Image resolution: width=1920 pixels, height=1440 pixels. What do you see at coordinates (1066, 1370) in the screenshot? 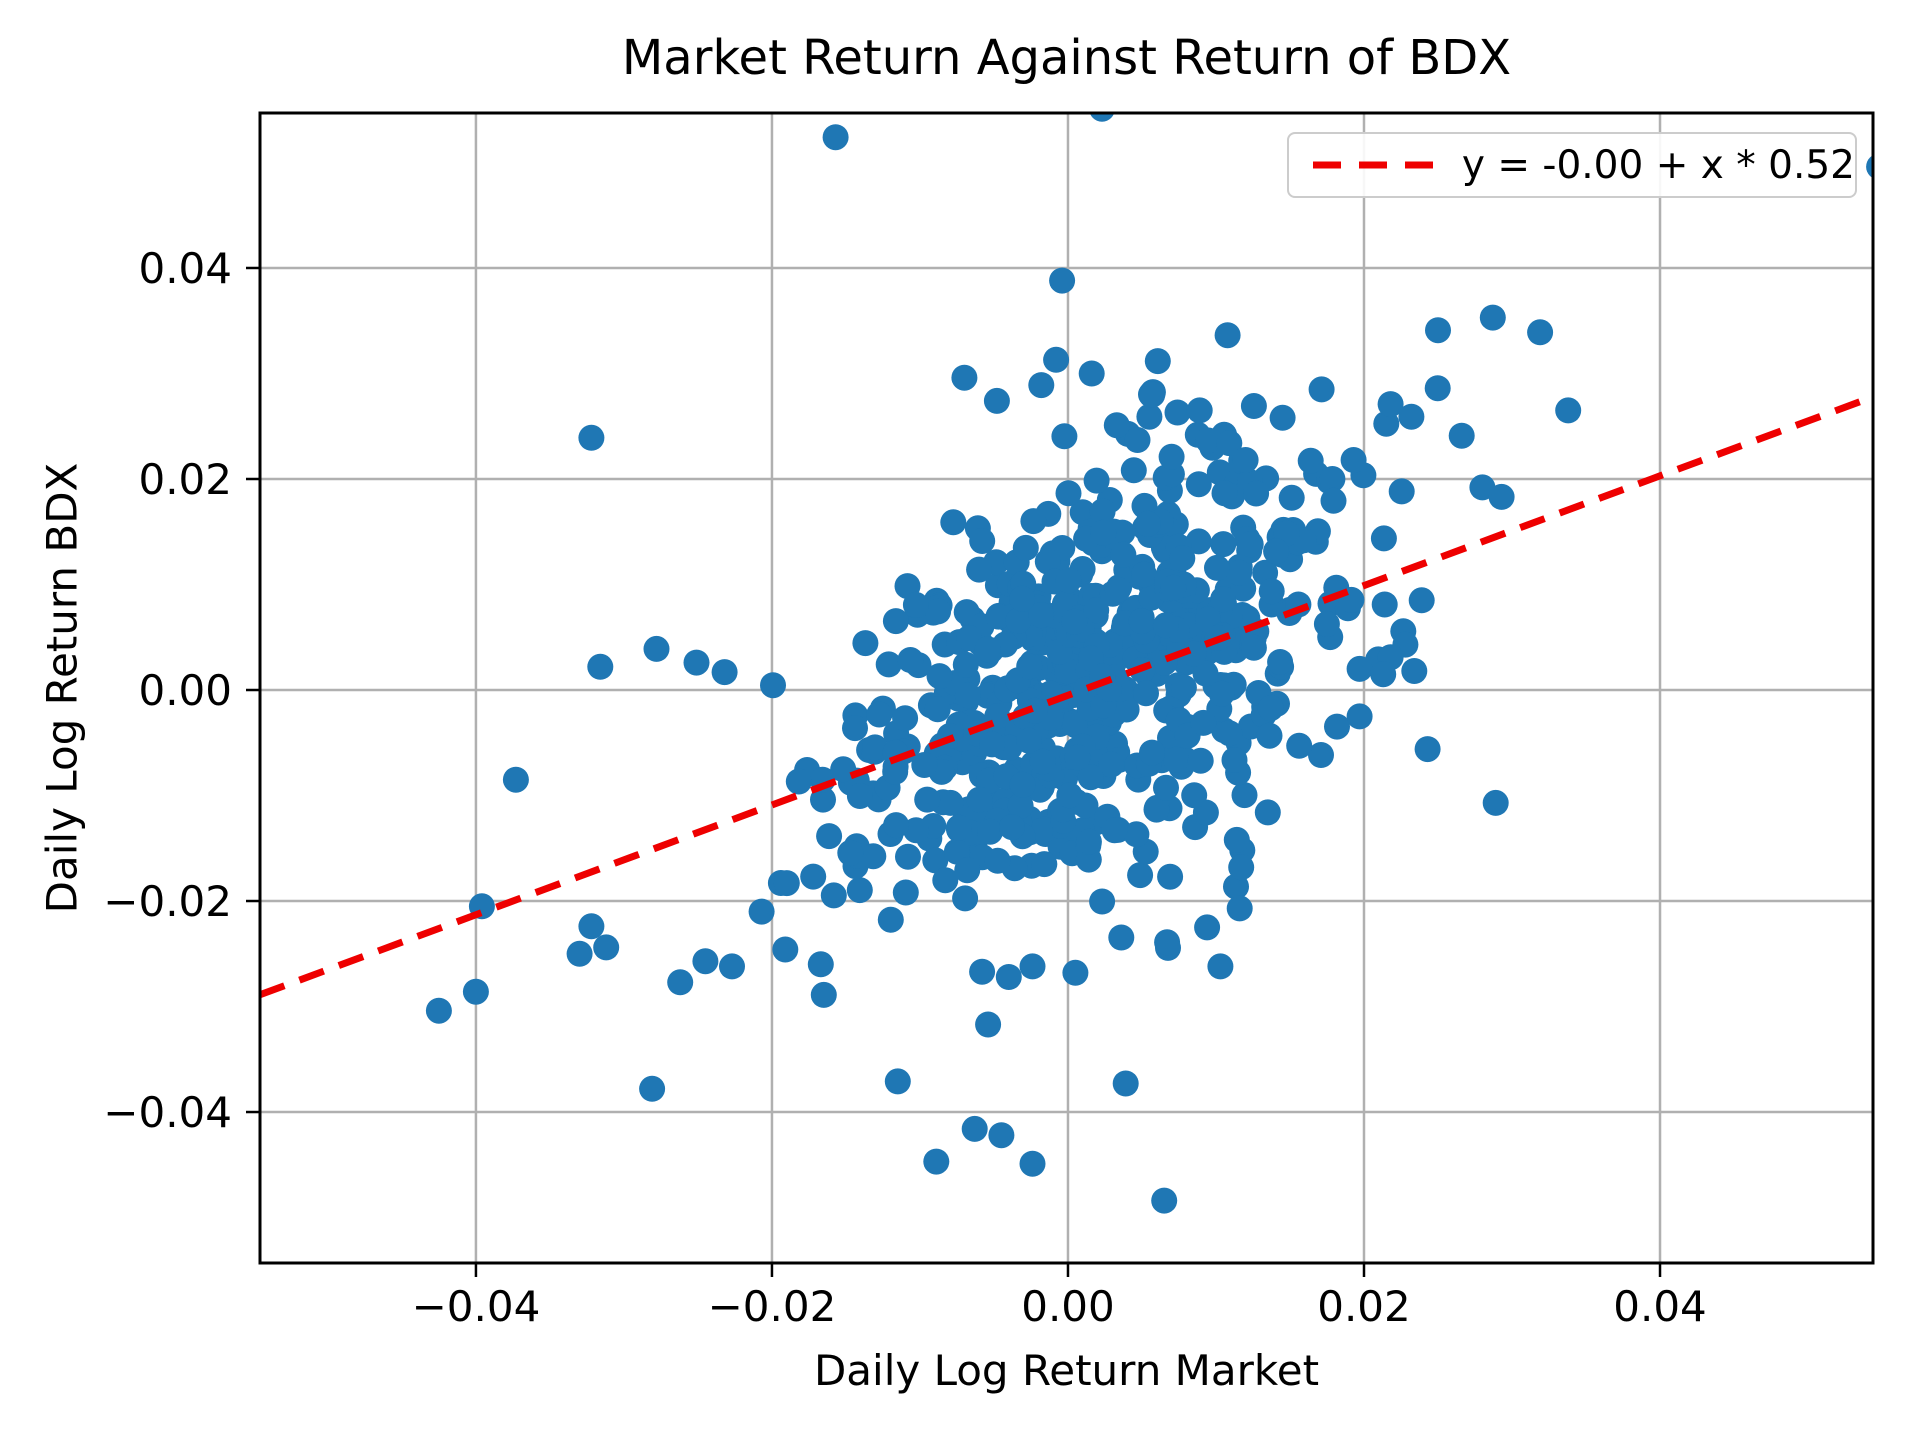
I see `x-axis-label: Daily Log Return Market` at bounding box center [1066, 1370].